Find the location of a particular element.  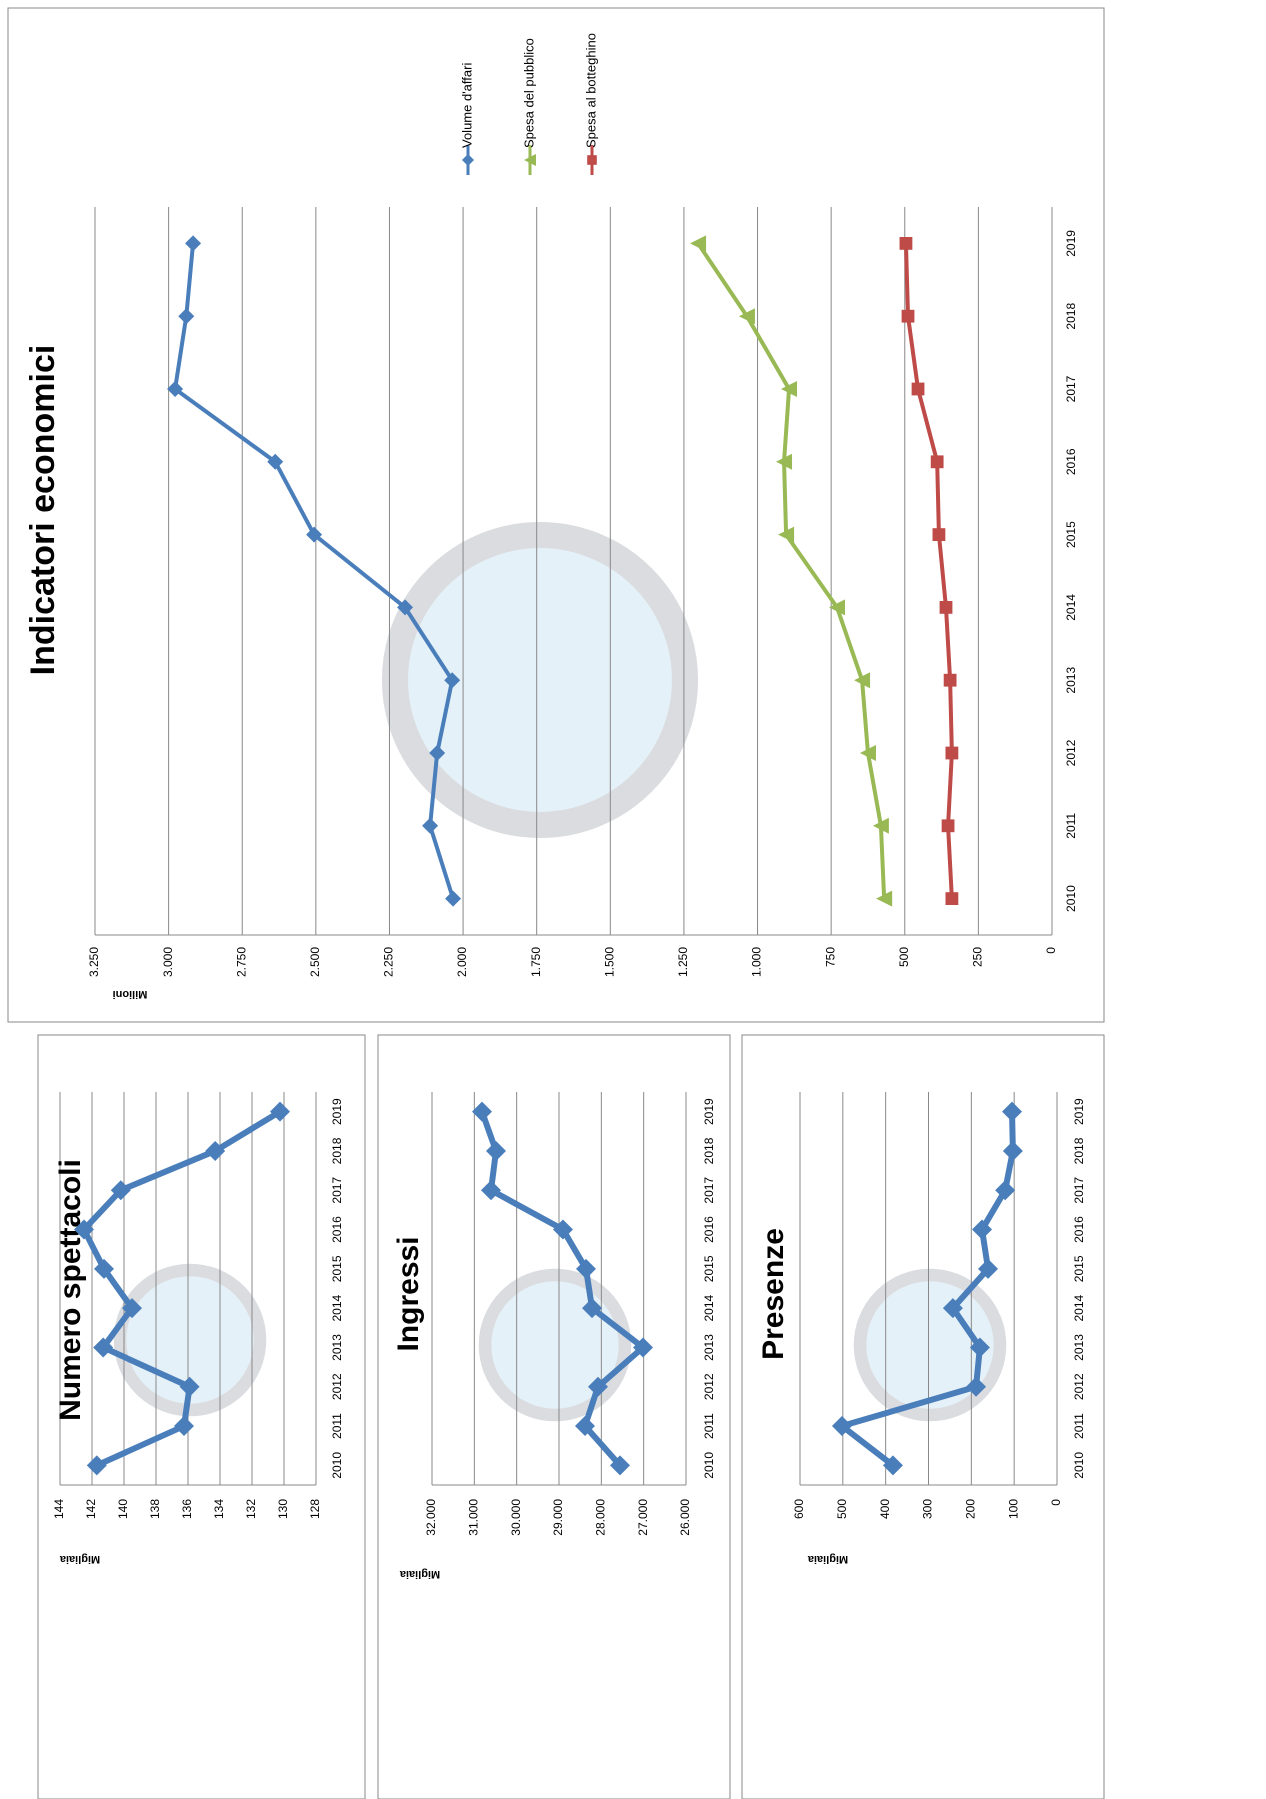

y-tick-label: 1.500 is located at coordinates (609, 962).